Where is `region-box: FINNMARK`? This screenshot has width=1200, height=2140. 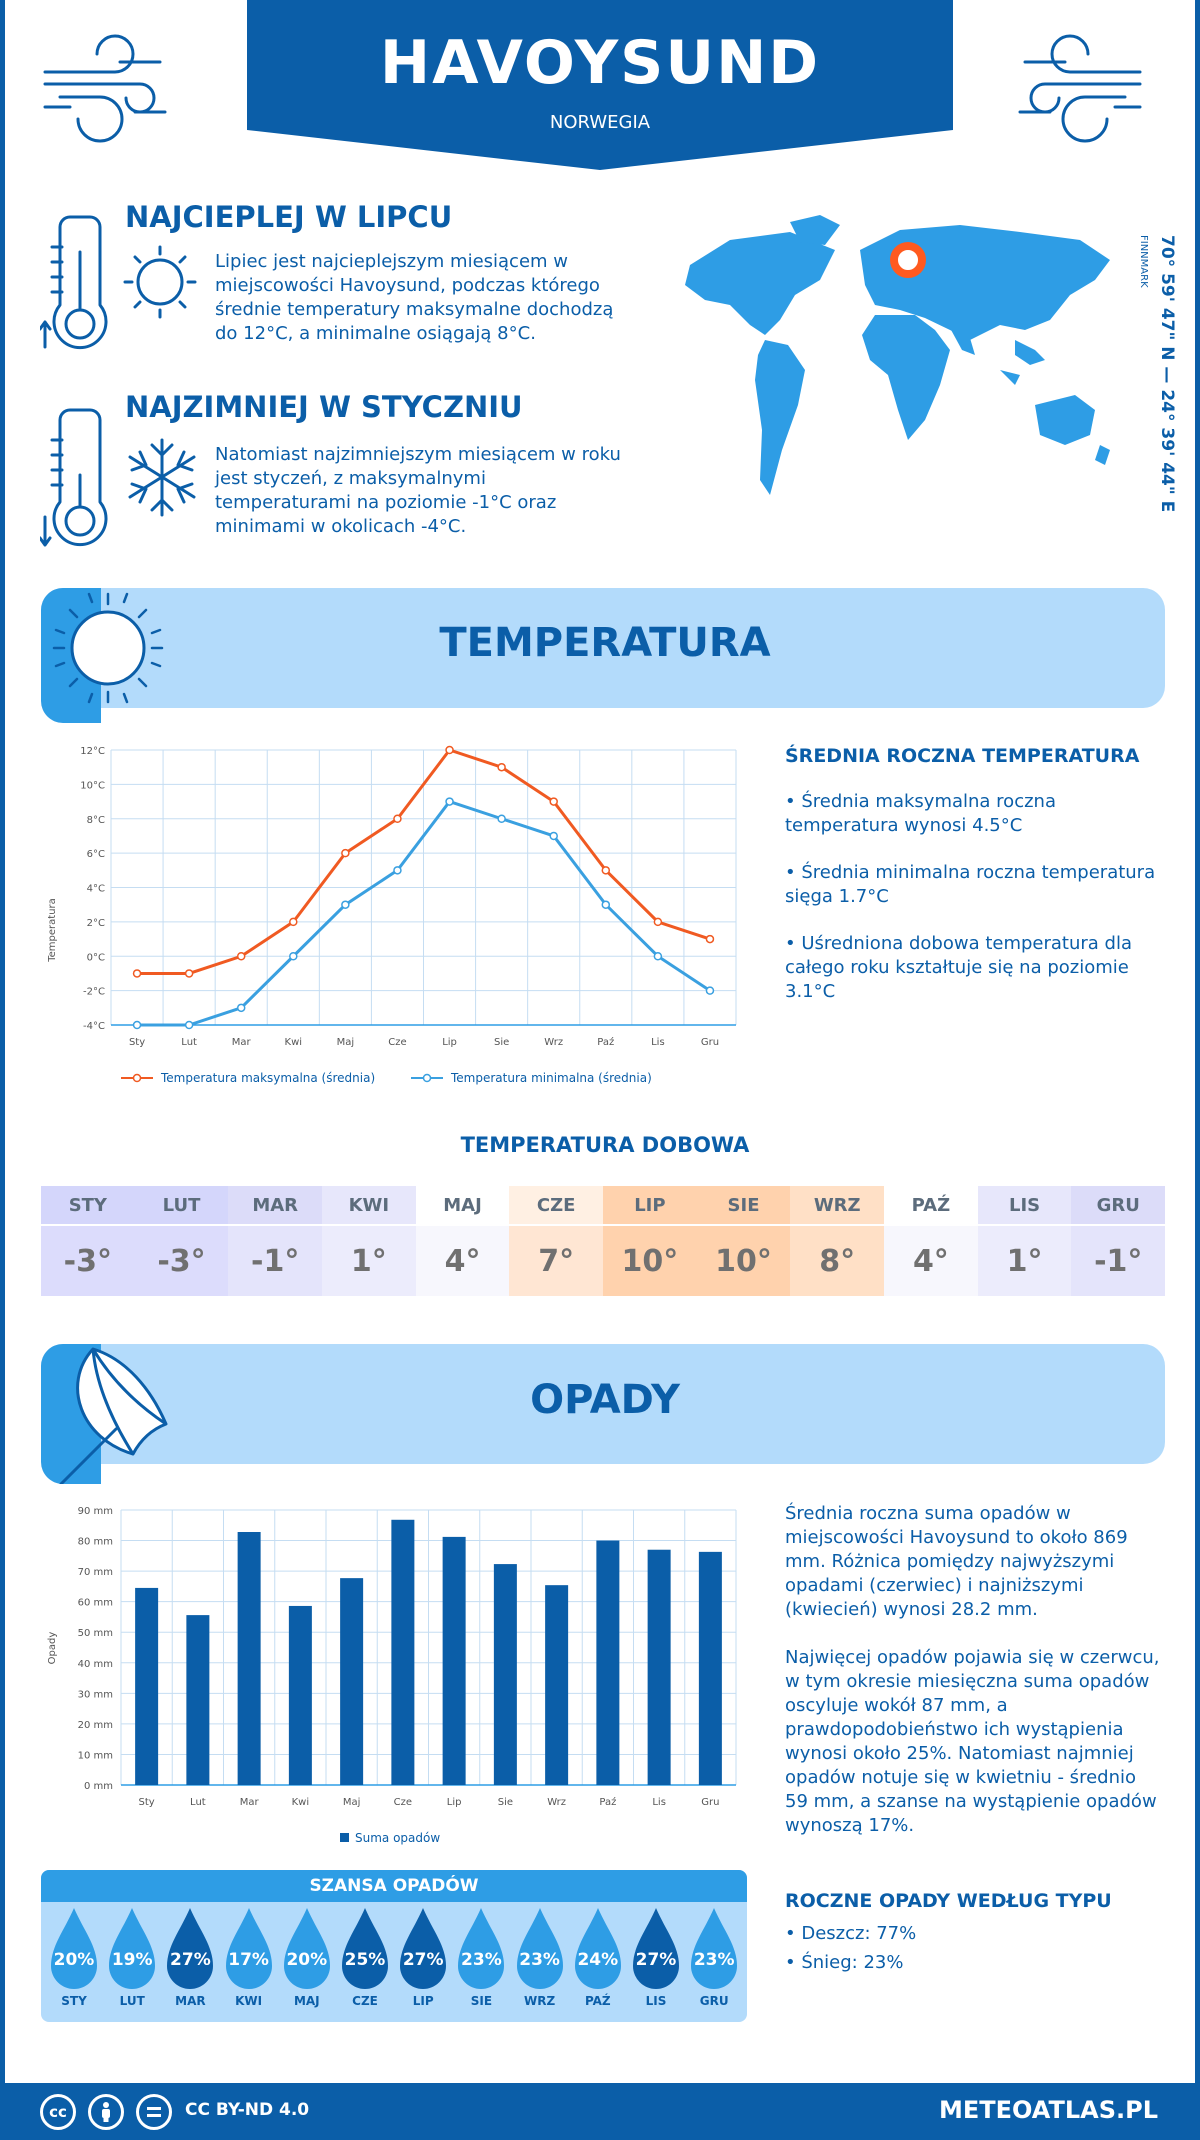 region-box: FINNMARK is located at coordinates (1145, 280).